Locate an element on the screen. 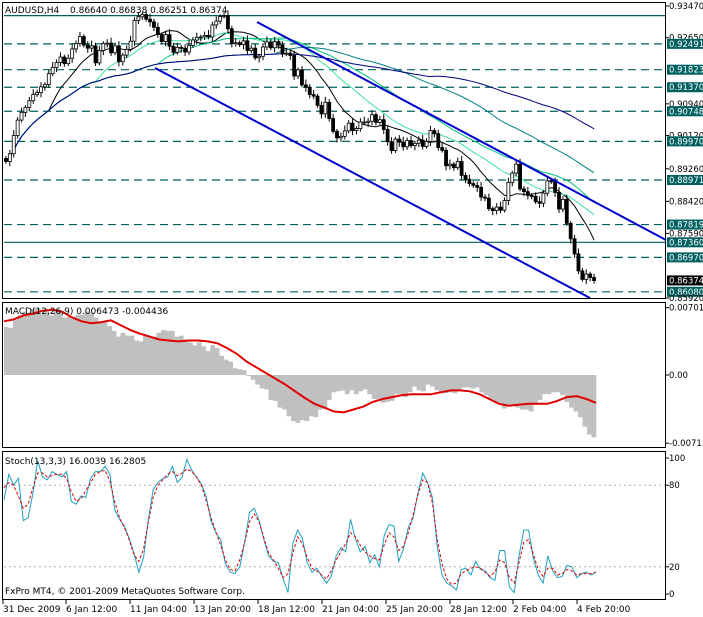 This screenshot has height=617, width=703. stoch-axis: 100 80 20 0 is located at coordinates (675, 527).